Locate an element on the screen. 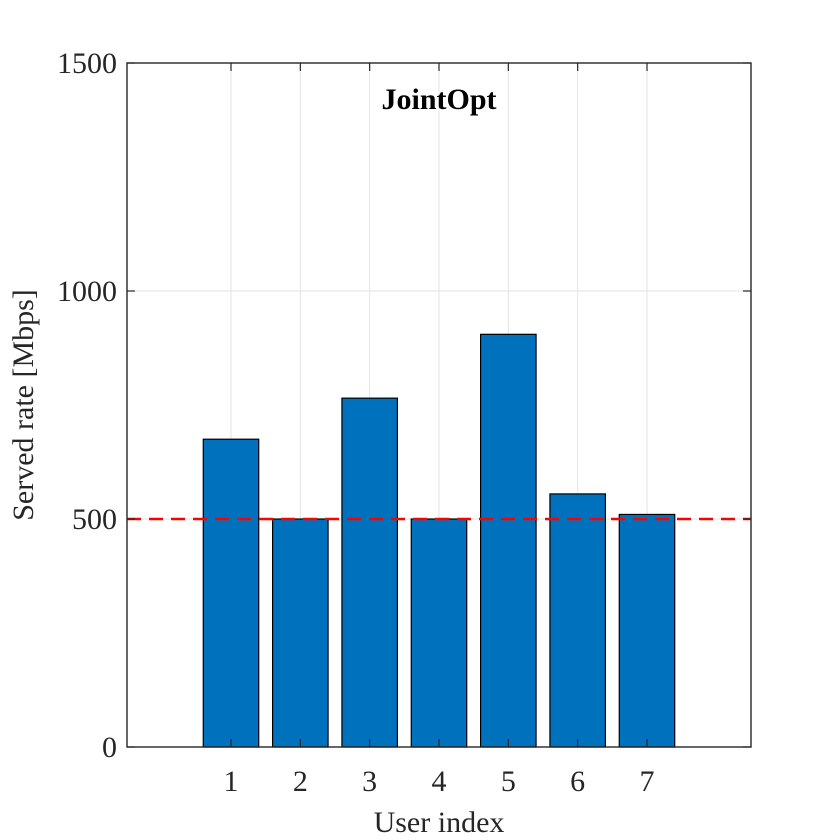 Image resolution: width=830 pixels, height=840 pixels. x-tick-label-7: 7 is located at coordinates (647, 781).